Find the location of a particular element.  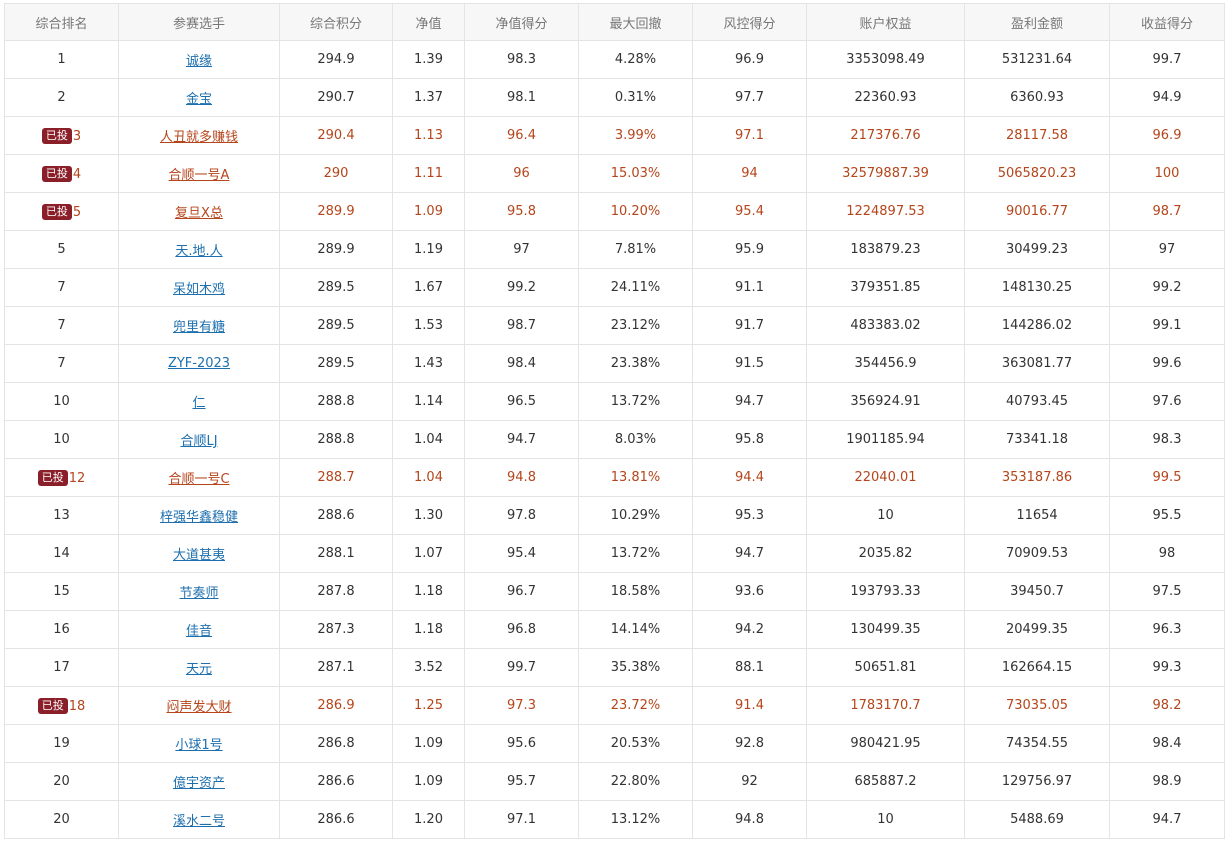

player-link: 天元 is located at coordinates (198, 669).